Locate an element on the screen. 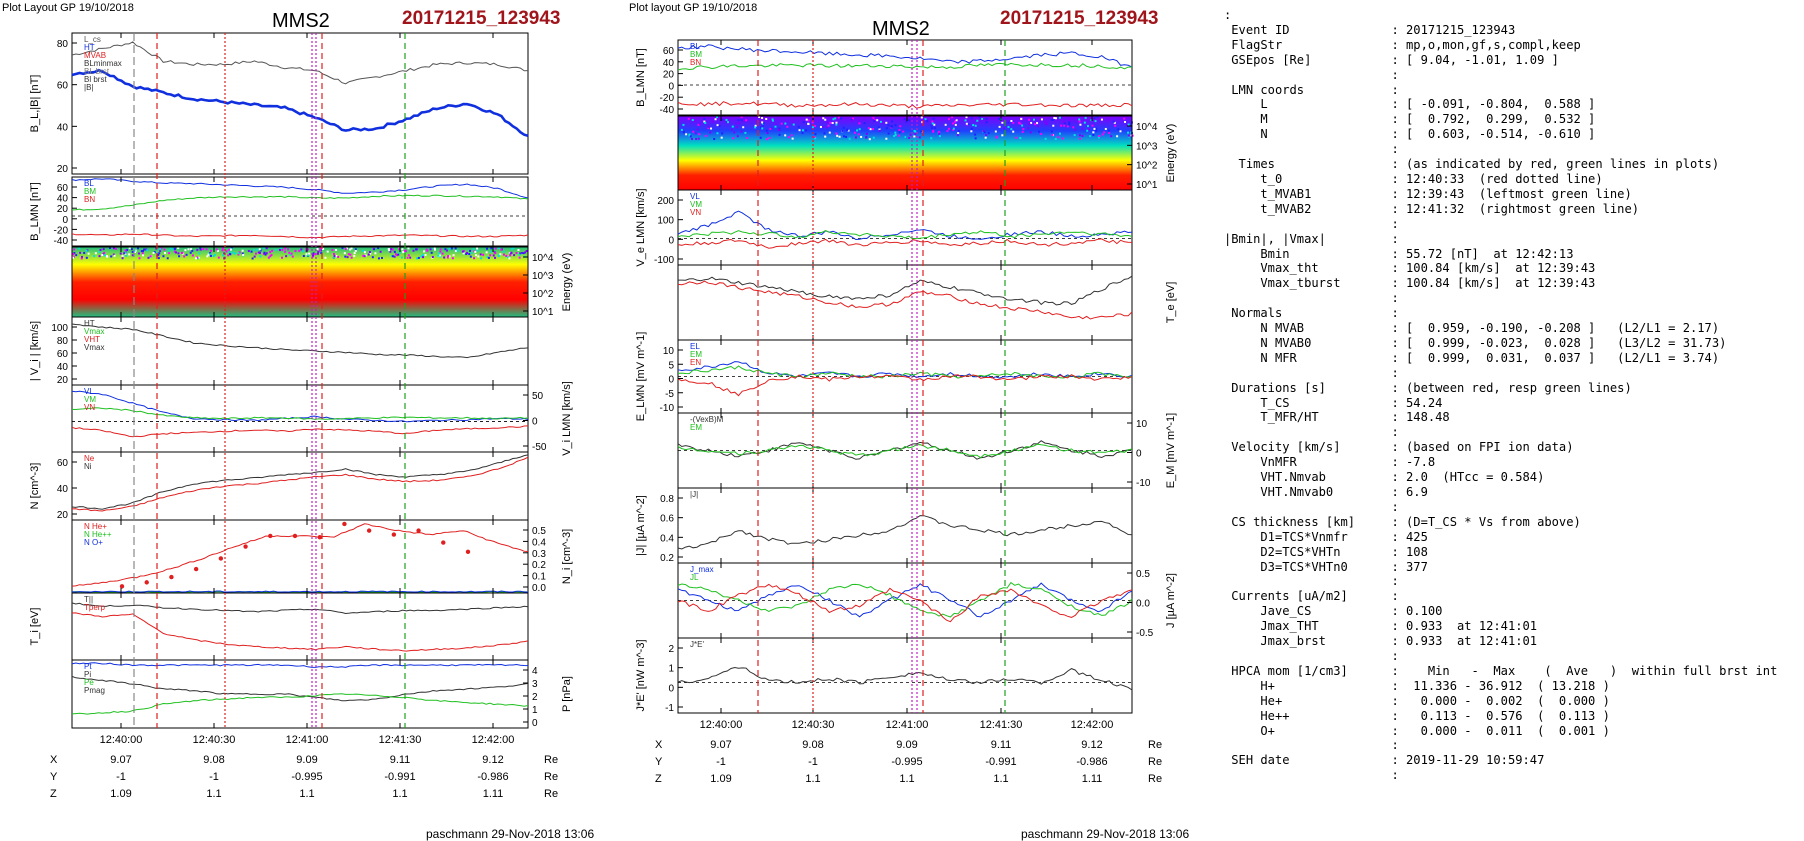 The width and height of the screenshot is (1804, 841). legend-entry: BN is located at coordinates (89, 199).